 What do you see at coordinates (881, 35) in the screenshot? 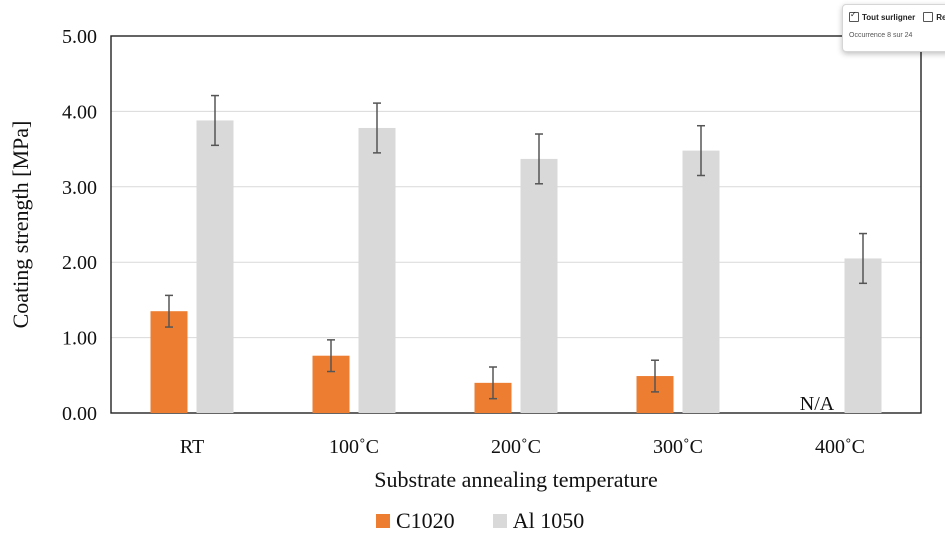
I see `occurrence-count: Occurrence 8 sur 24` at bounding box center [881, 35].